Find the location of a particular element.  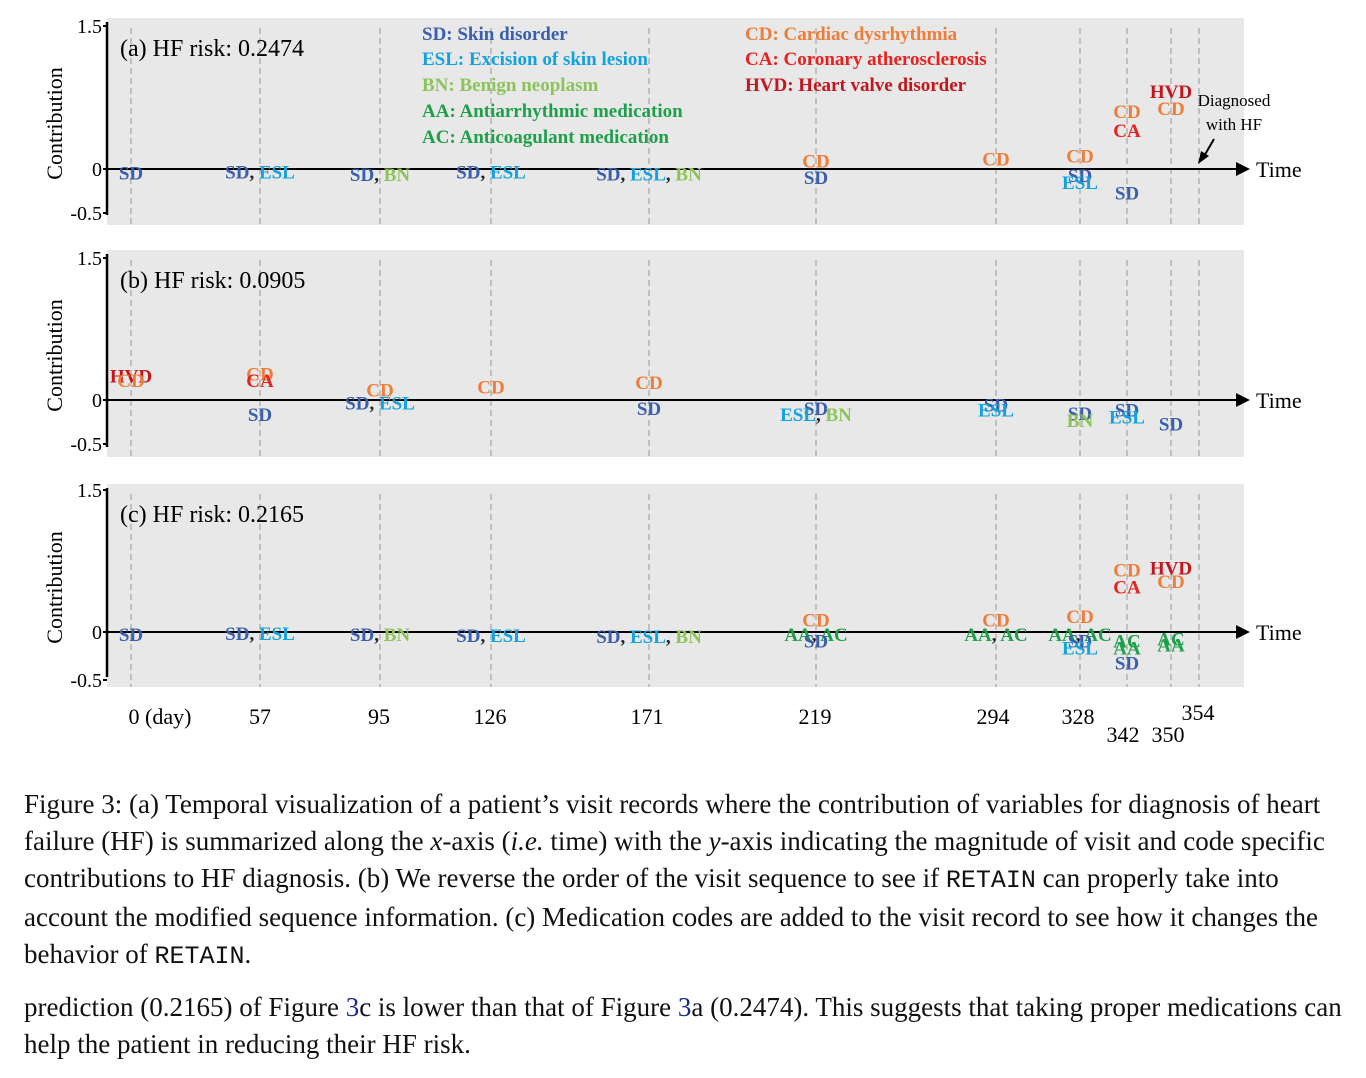

code-mark-label: ESL is located at coordinates (1080, 648).